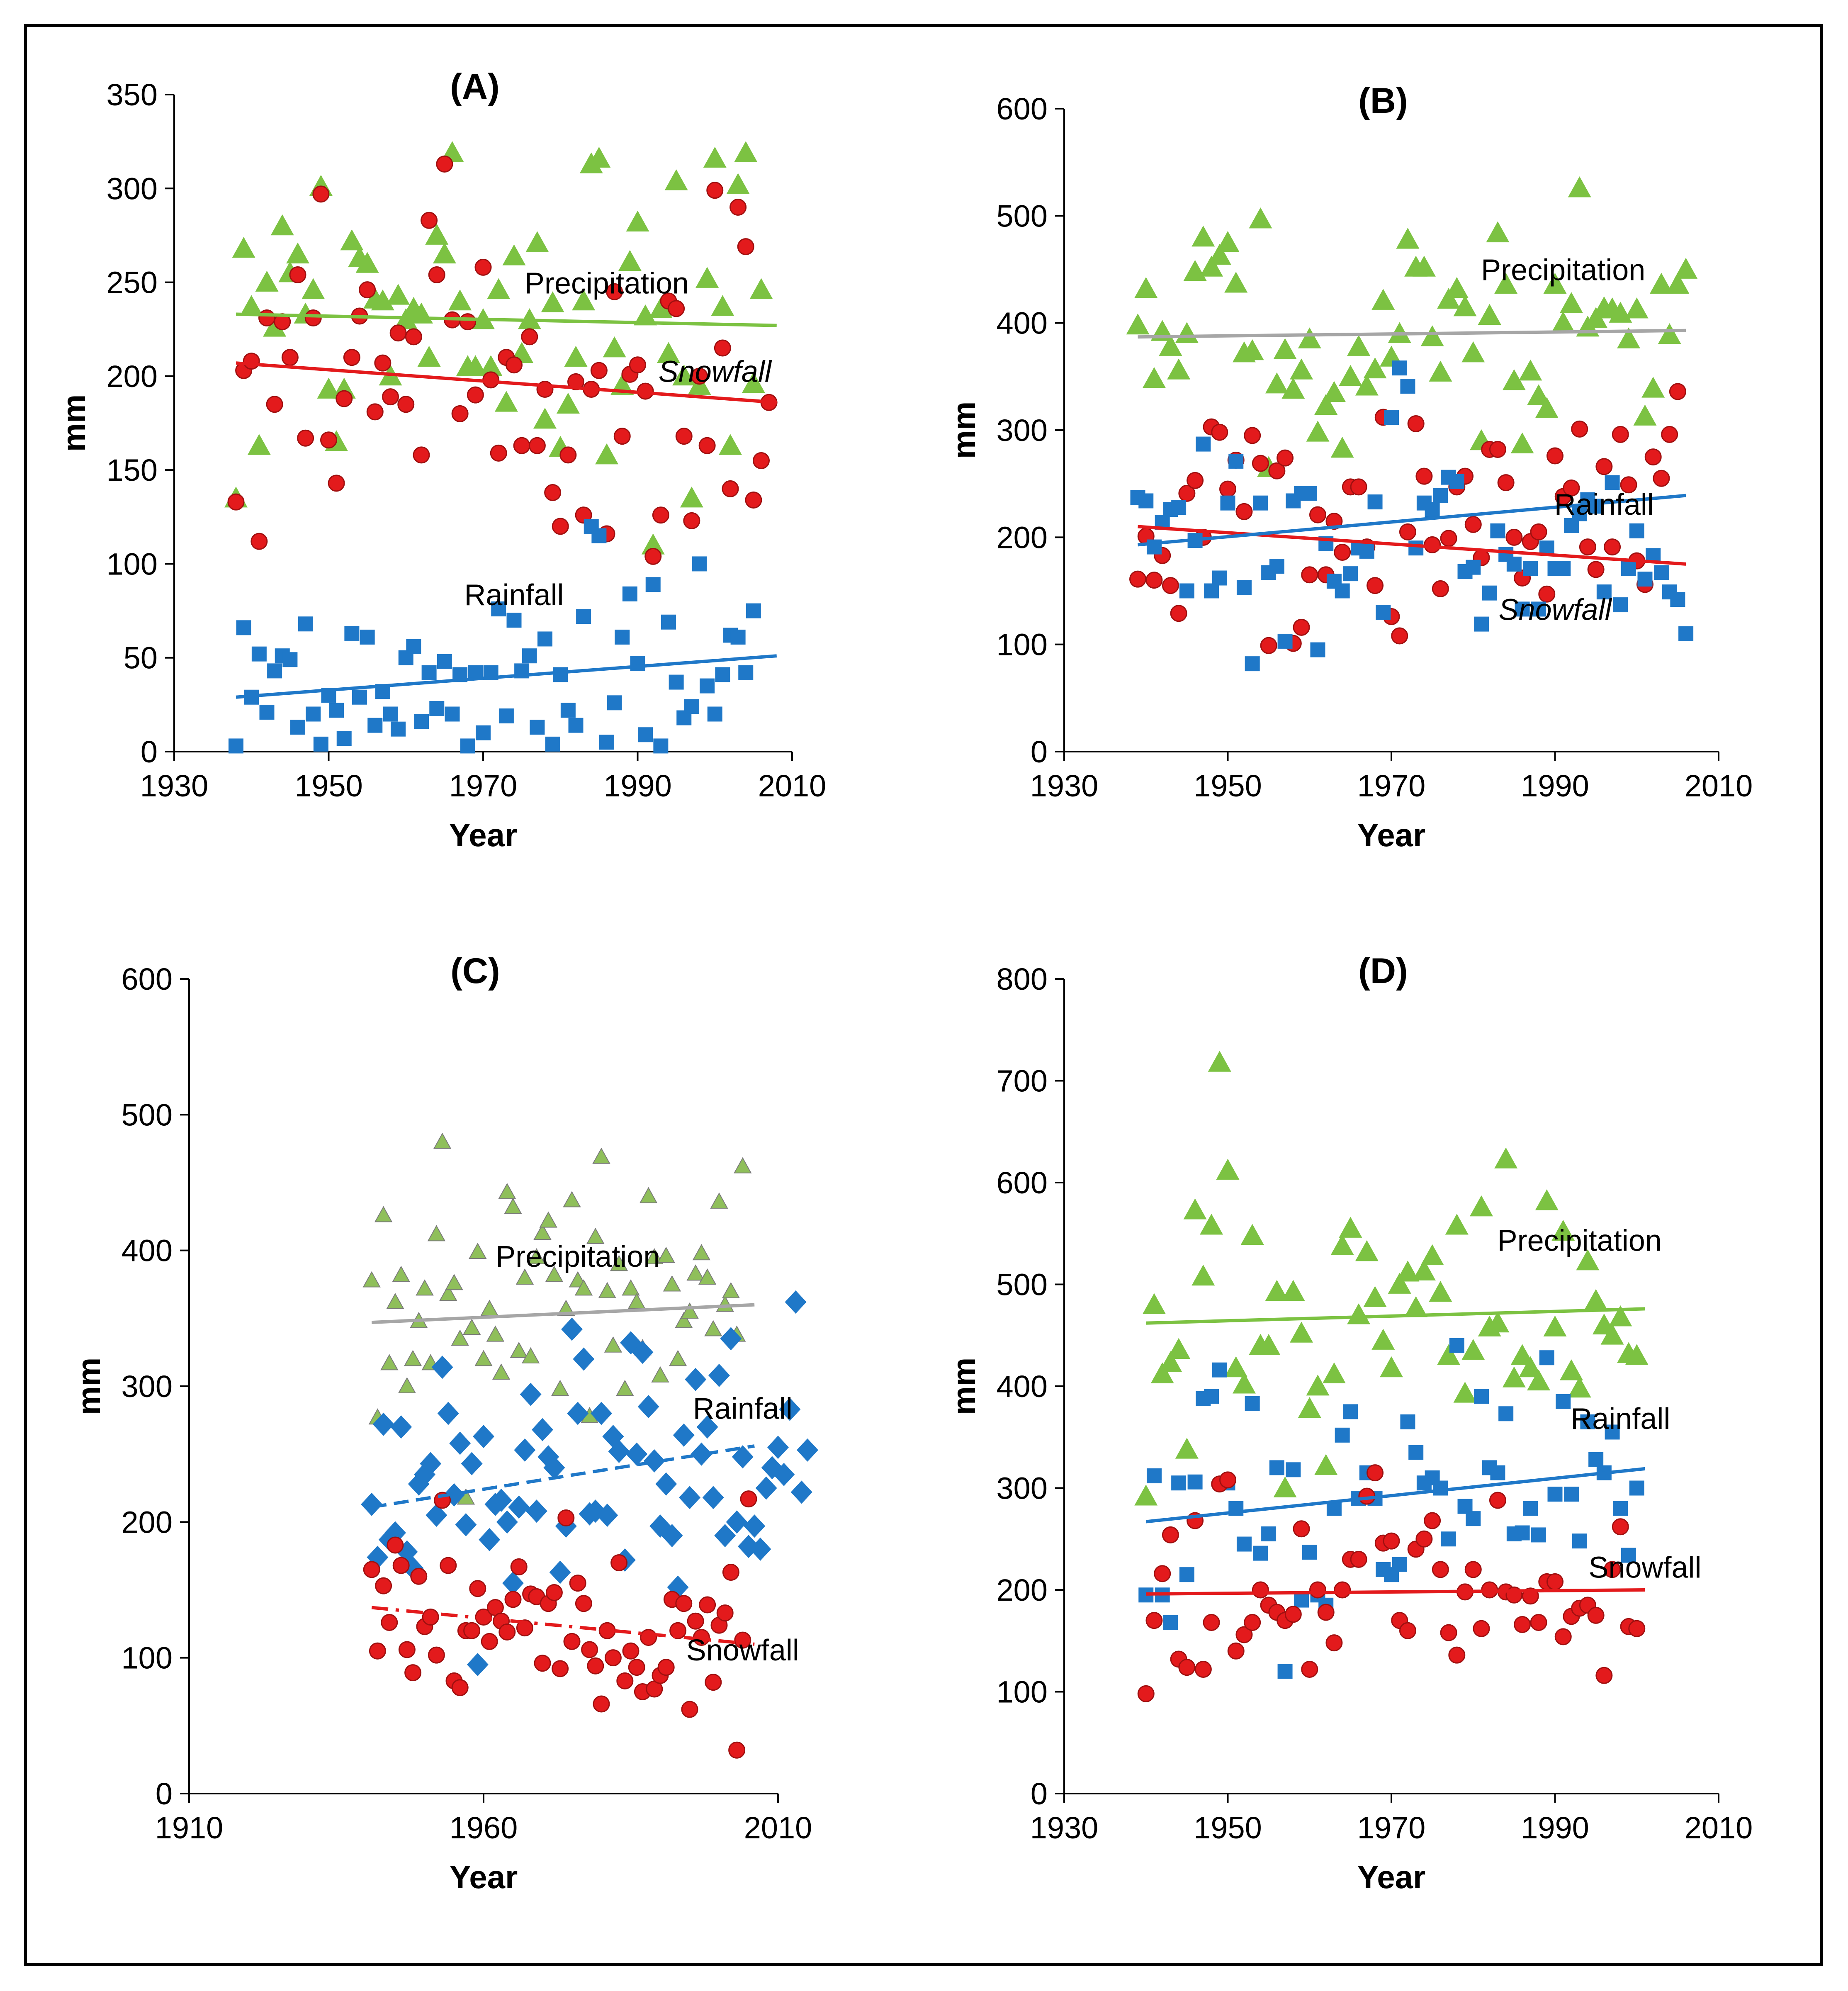 This screenshot has width=1848, height=1991. I want to click on x-tick-label: 1950, so click(1228, 1828).